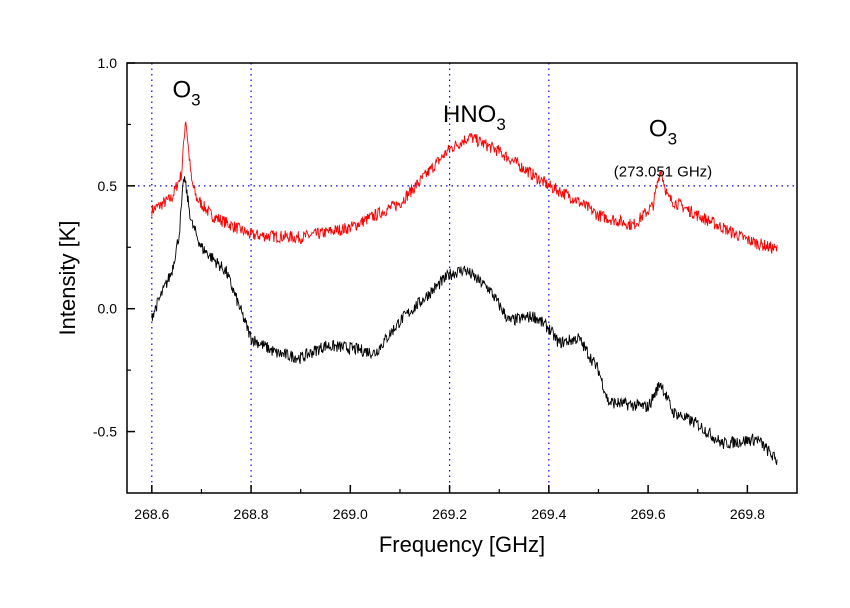 The image size is (850, 608). Describe the element at coordinates (67, 278) in the screenshot. I see `y-axis-label: Intensity [K]` at that location.